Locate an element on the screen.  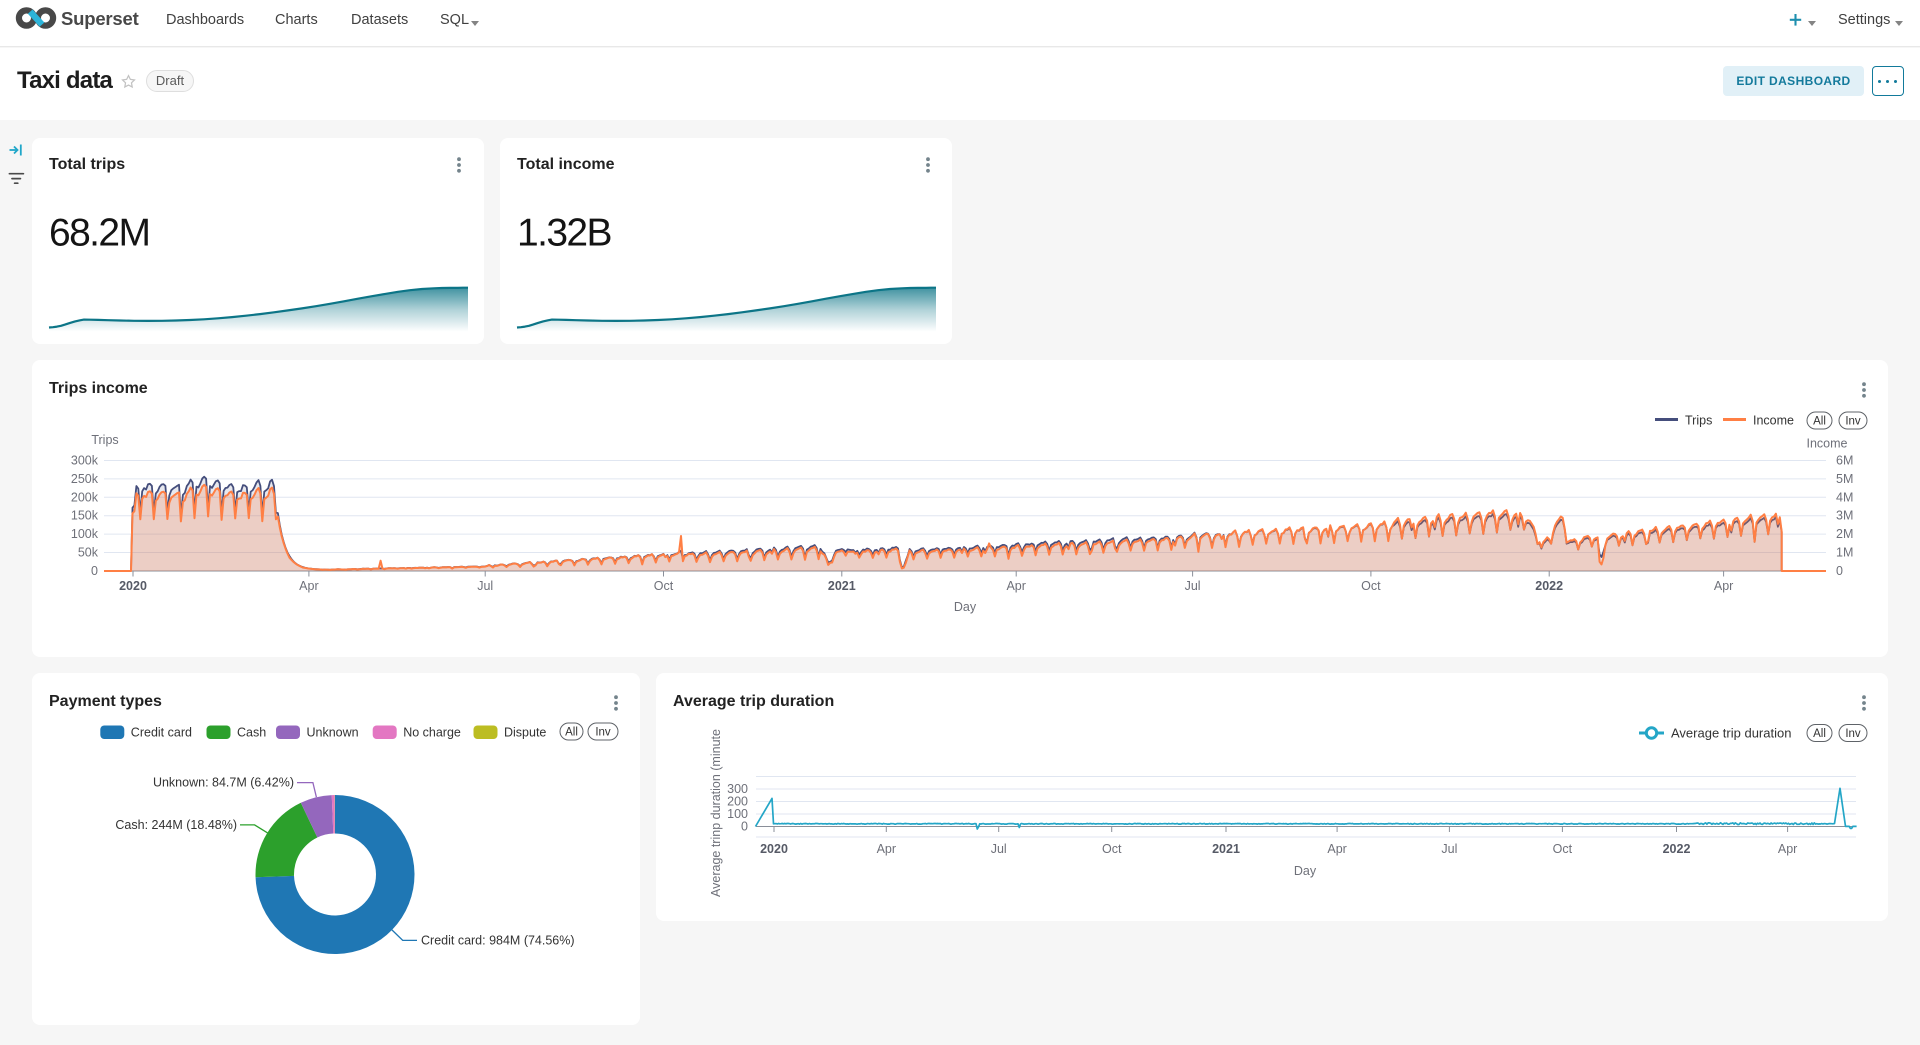
svg-text: Dispute is located at coordinates (525, 733).